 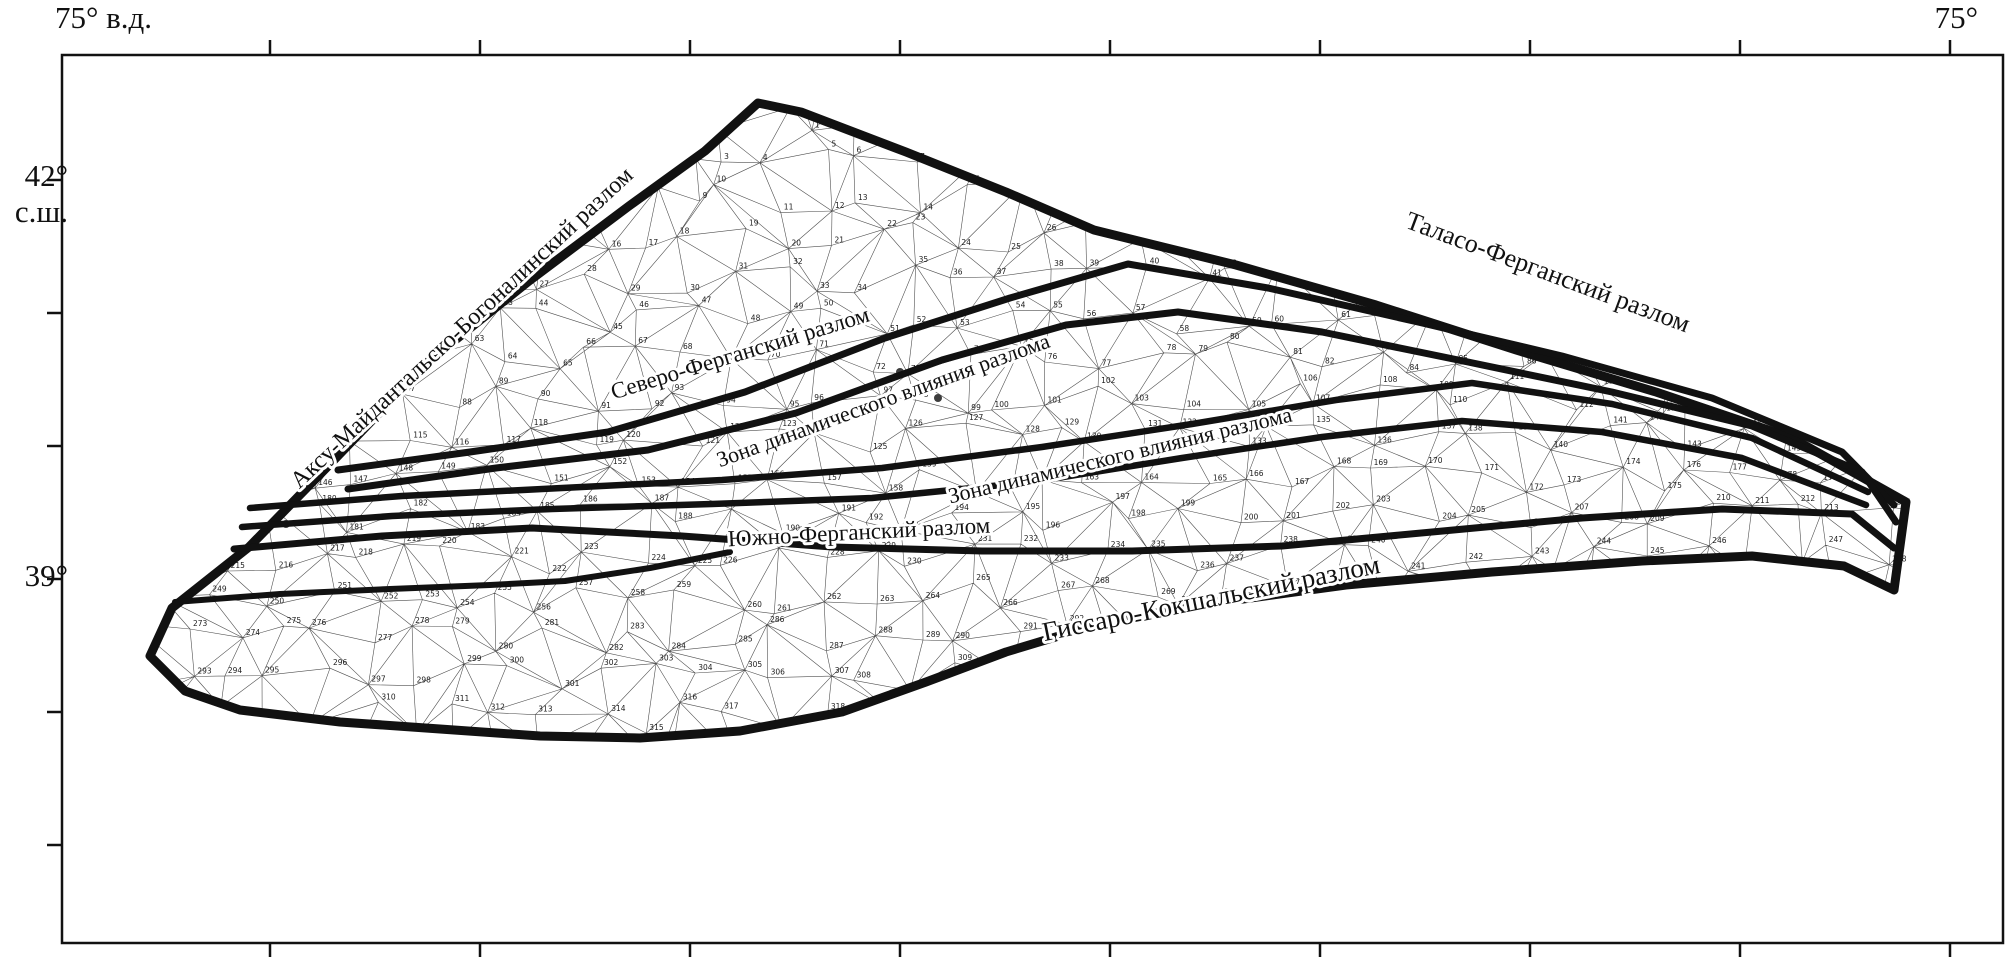 I want to click on node-number: 55, so click(x=1058, y=305).